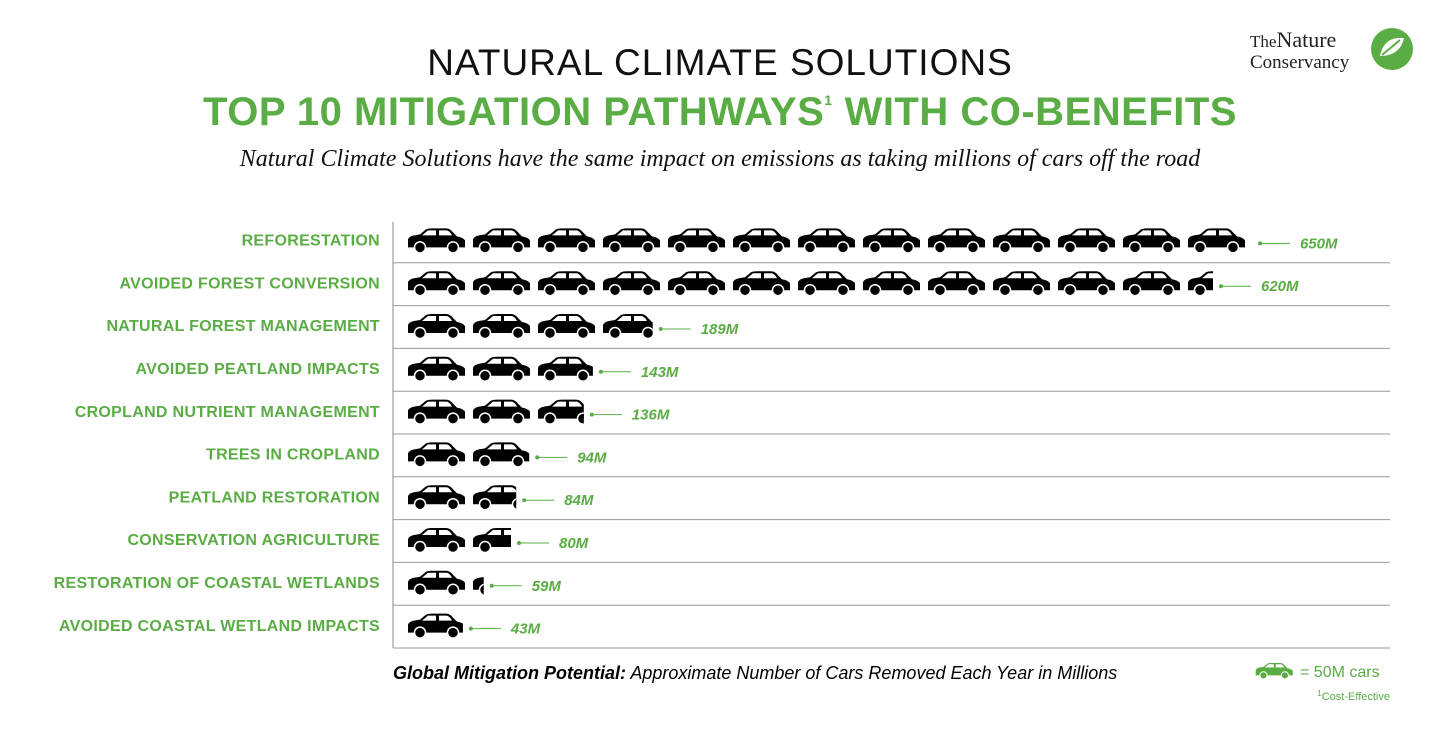  I want to click on logo-text: Nature, so click(1306, 39).